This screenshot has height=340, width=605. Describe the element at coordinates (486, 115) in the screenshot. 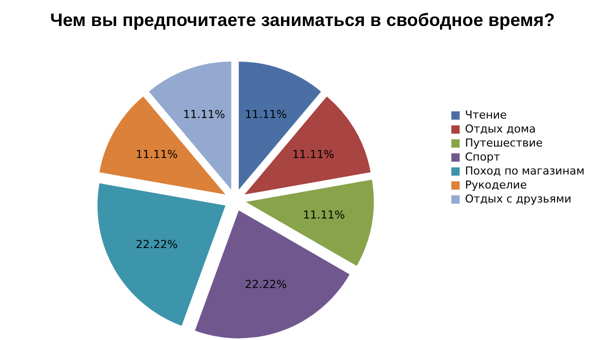

I see `legend-label: Чтение` at that location.